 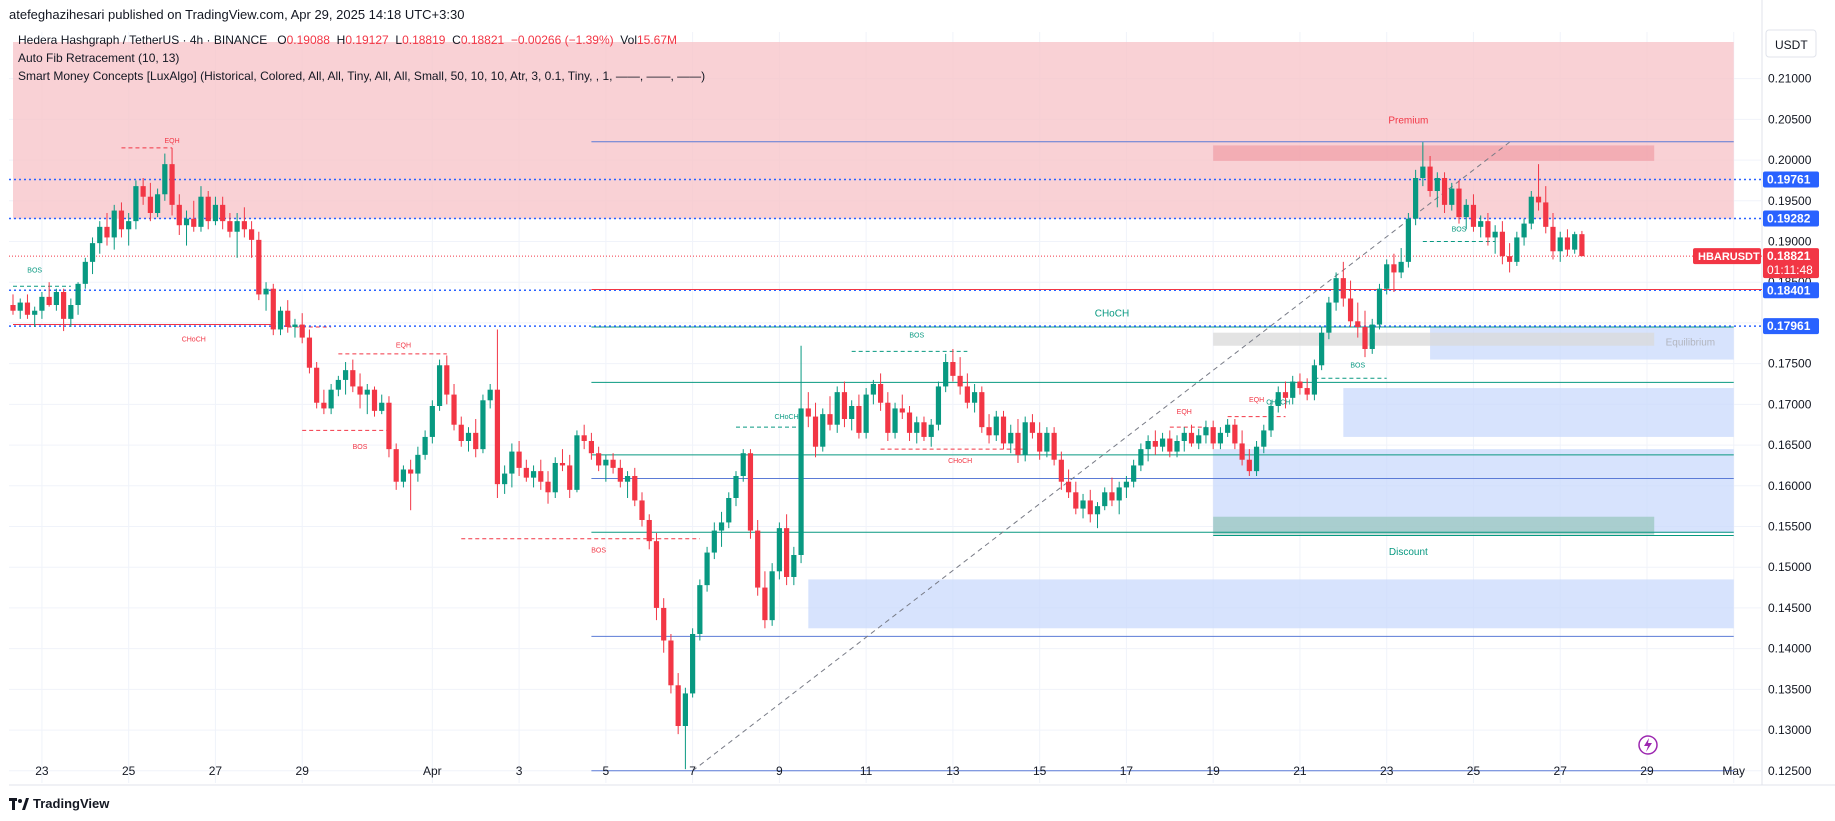 I want to click on open-value: 0.19088, so click(x=308, y=40).